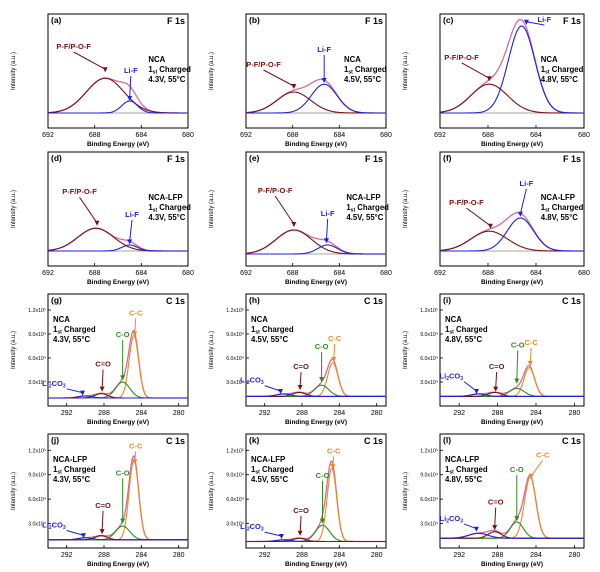  Describe the element at coordinates (141, 555) in the screenshot. I see `x-tick-label: 284` at that location.